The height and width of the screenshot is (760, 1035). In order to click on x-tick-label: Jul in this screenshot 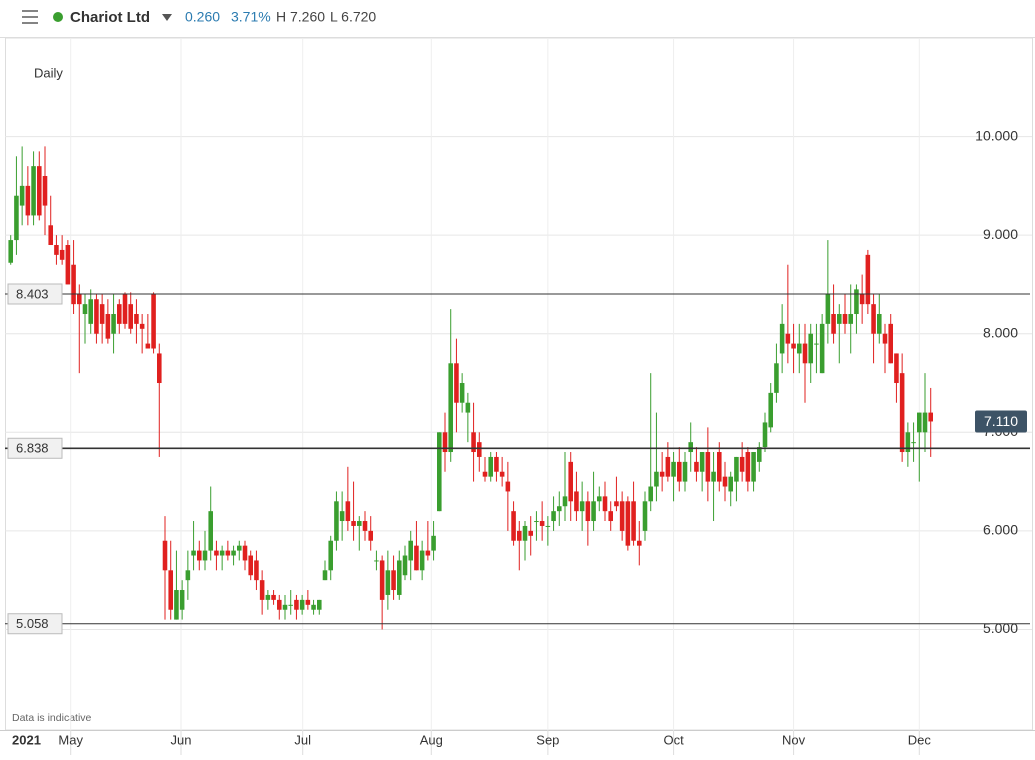, I will do `click(302, 739)`.